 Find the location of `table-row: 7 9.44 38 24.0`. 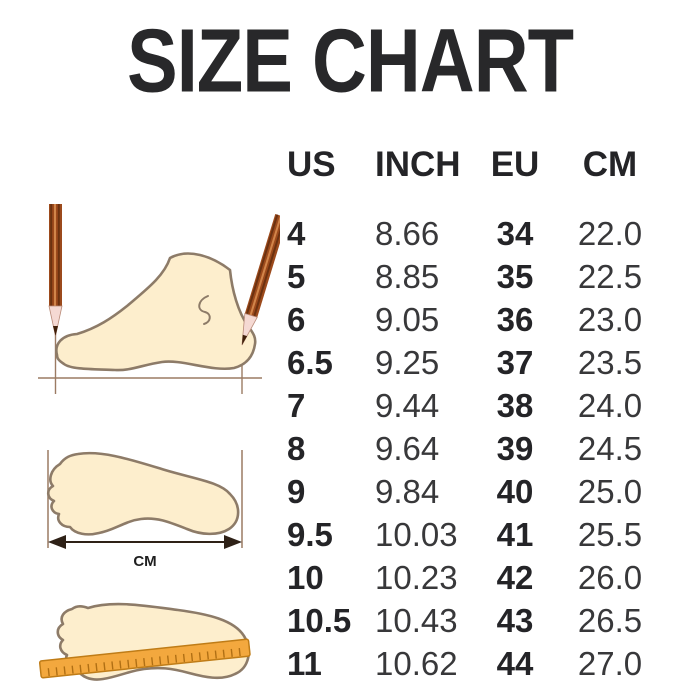

table-row: 7 9.44 38 24.0 is located at coordinates (476, 405).